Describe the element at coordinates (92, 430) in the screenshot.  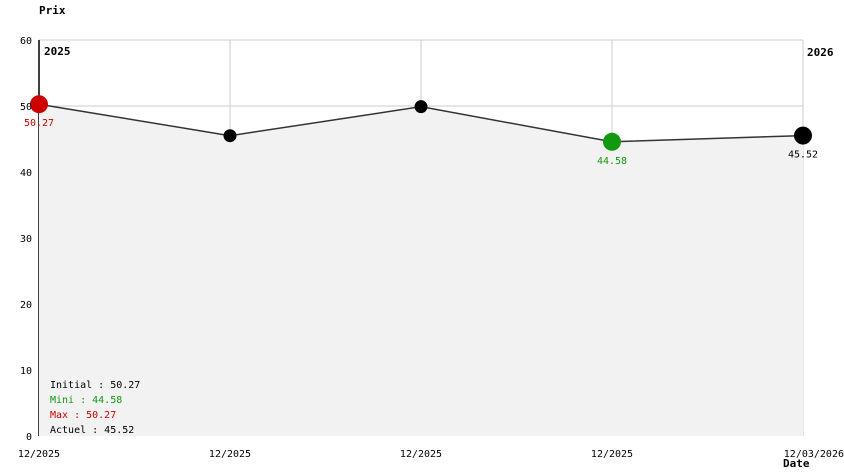
I see `legend-item: Actuel : 45.52` at that location.